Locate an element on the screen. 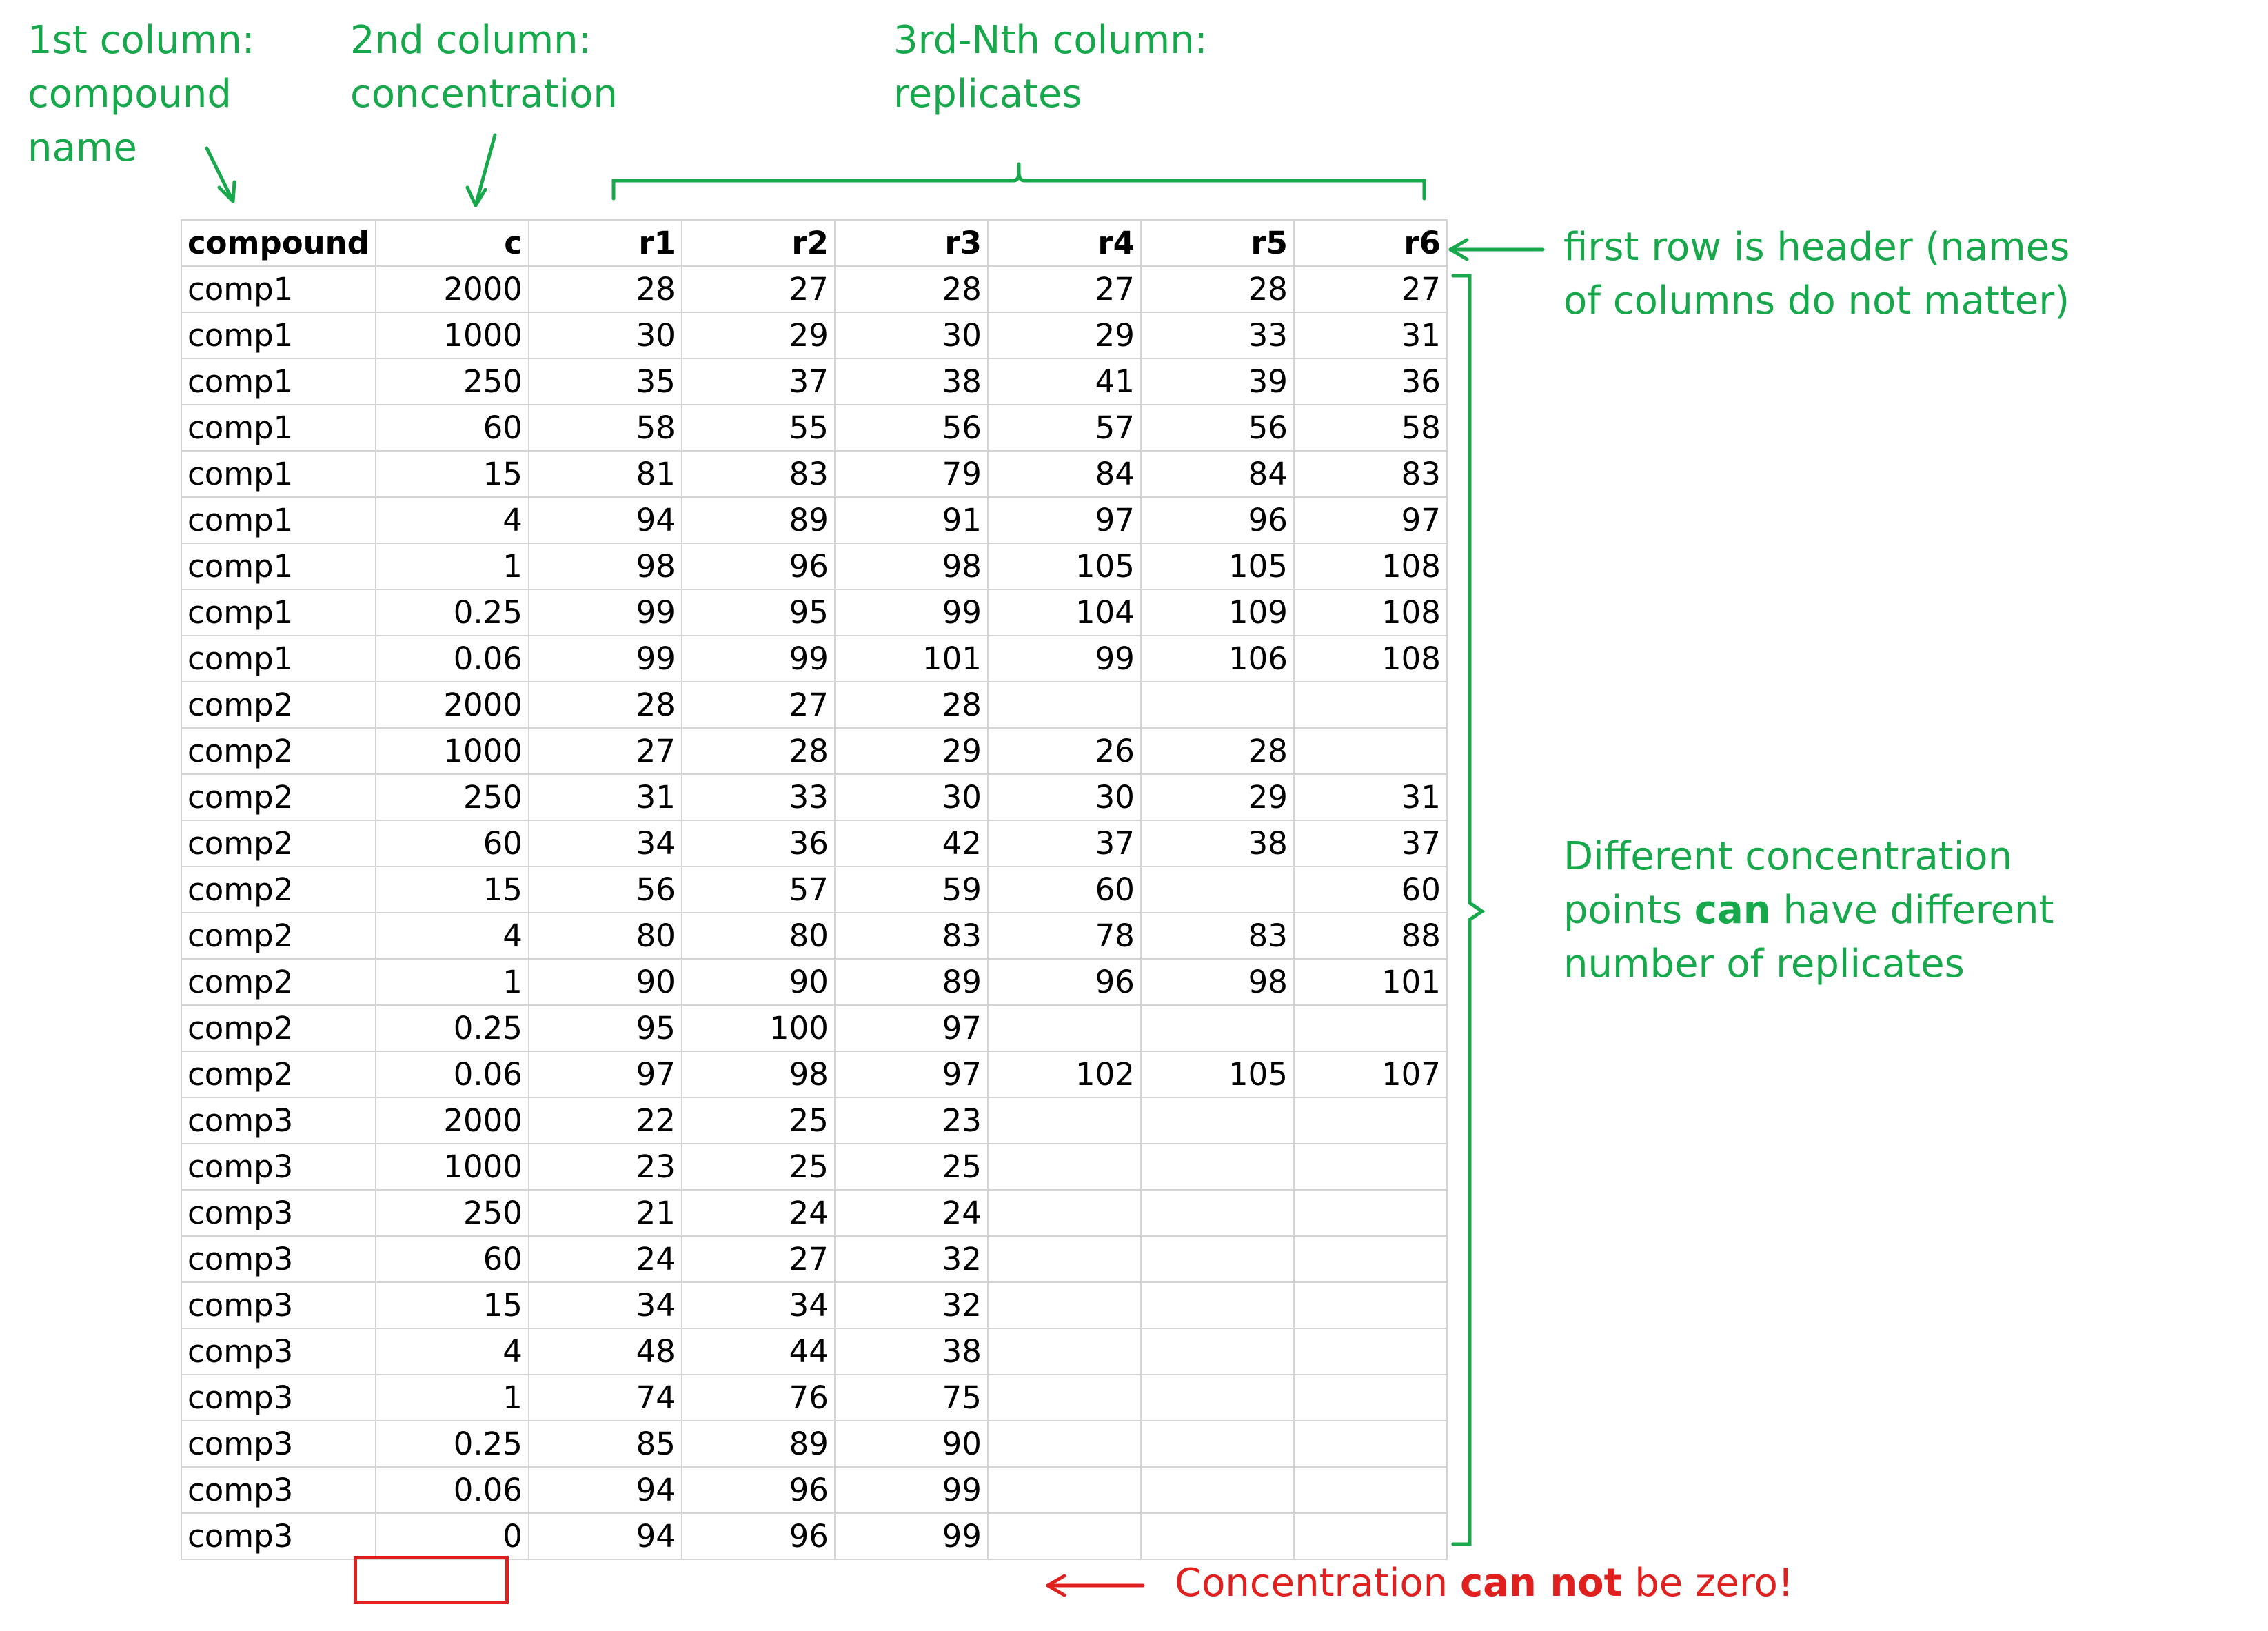  cell-replicate: 78 is located at coordinates (1064, 936).